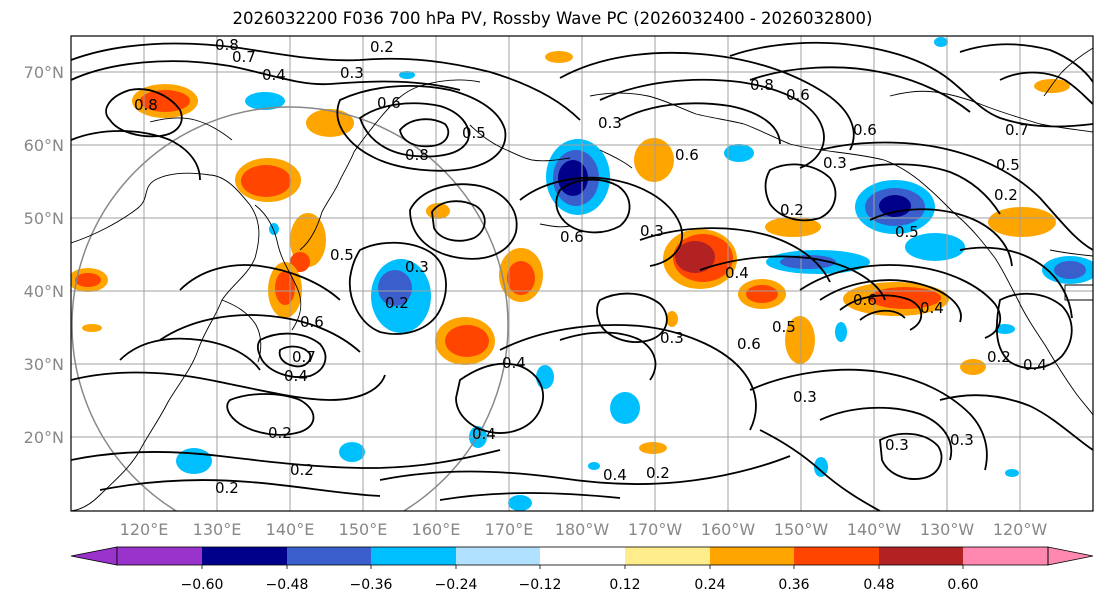 The image size is (1105, 604). Describe the element at coordinates (290, 529) in the screenshot. I see `lon-tick-label: 140°E` at that location.